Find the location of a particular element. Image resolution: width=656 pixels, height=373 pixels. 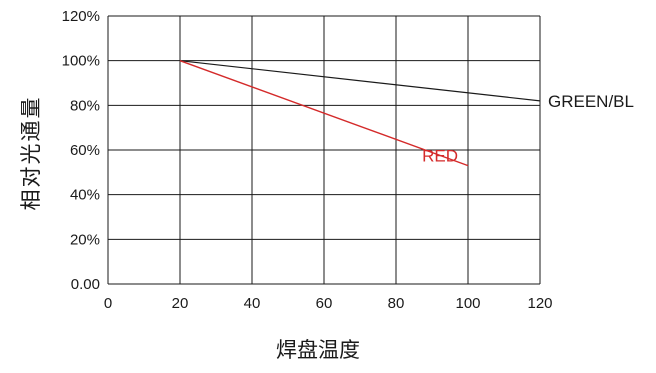

series-line-red is located at coordinates (324, 113).